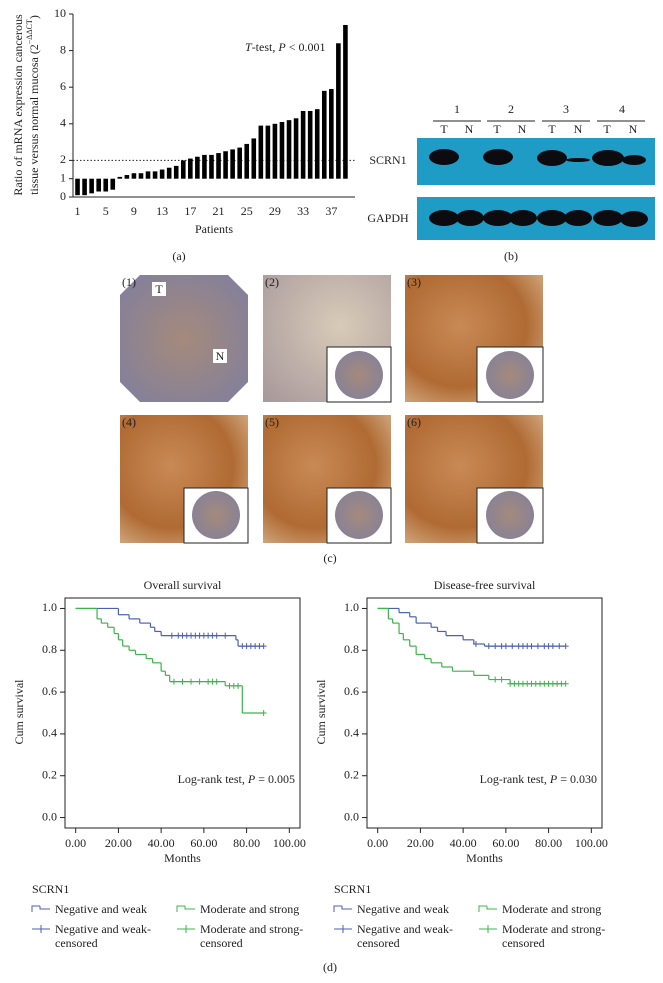 The width and height of the screenshot is (663, 983). What do you see at coordinates (103, 936) in the screenshot?
I see `legend-entry: Negative and weak-censored` at bounding box center [103, 936].